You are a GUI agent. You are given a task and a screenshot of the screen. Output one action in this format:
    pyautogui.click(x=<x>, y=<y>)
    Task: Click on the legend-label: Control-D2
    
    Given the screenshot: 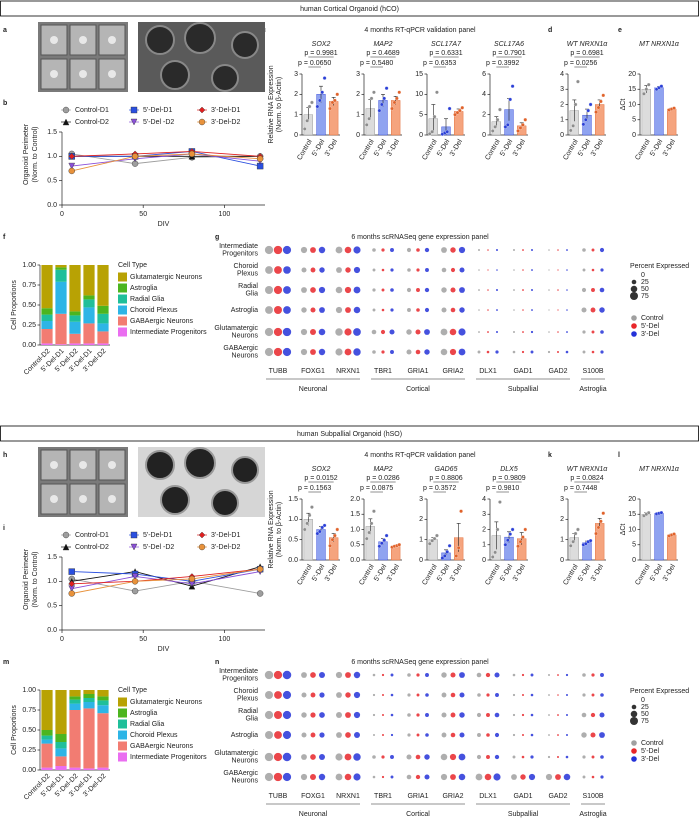 What is the action you would take?
    pyautogui.click(x=92, y=547)
    